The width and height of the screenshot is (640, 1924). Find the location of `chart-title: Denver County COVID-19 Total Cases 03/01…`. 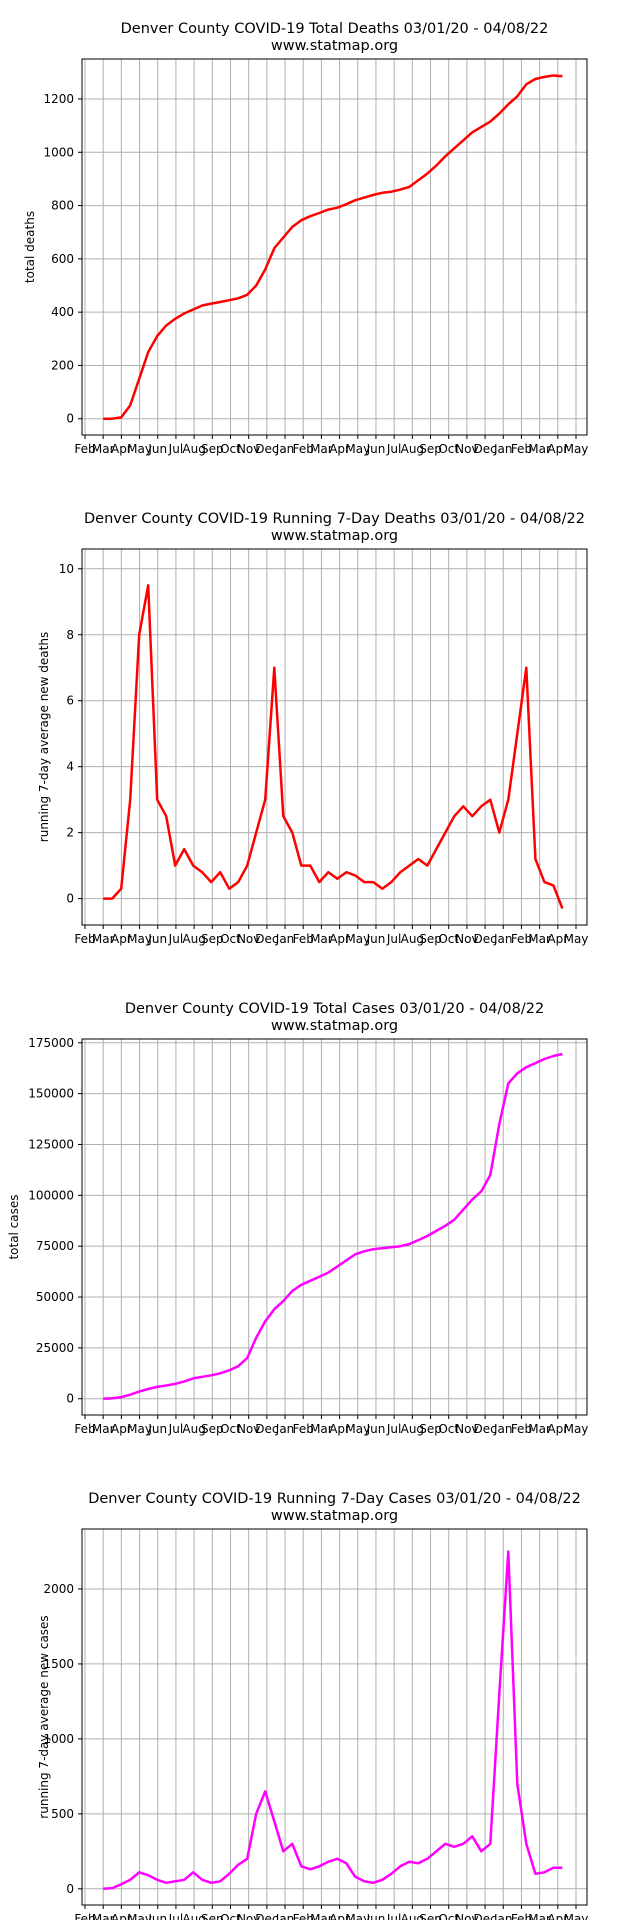

chart-title: Denver County COVID-19 Total Cases 03/01… is located at coordinates (334, 1009).